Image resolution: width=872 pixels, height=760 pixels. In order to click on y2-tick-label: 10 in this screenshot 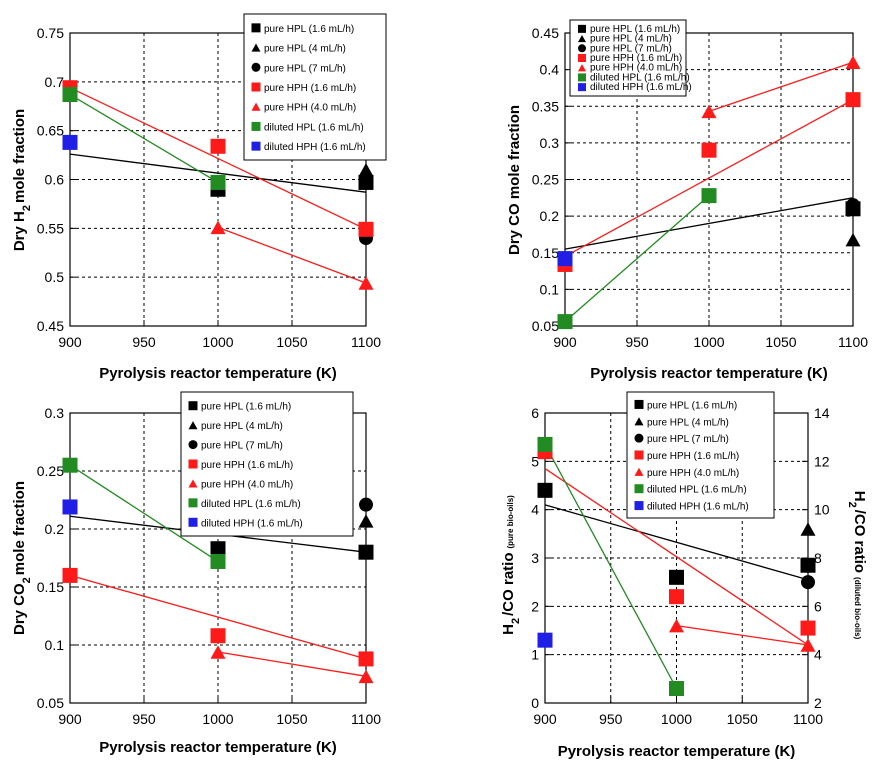, I will do `click(822, 510)`.